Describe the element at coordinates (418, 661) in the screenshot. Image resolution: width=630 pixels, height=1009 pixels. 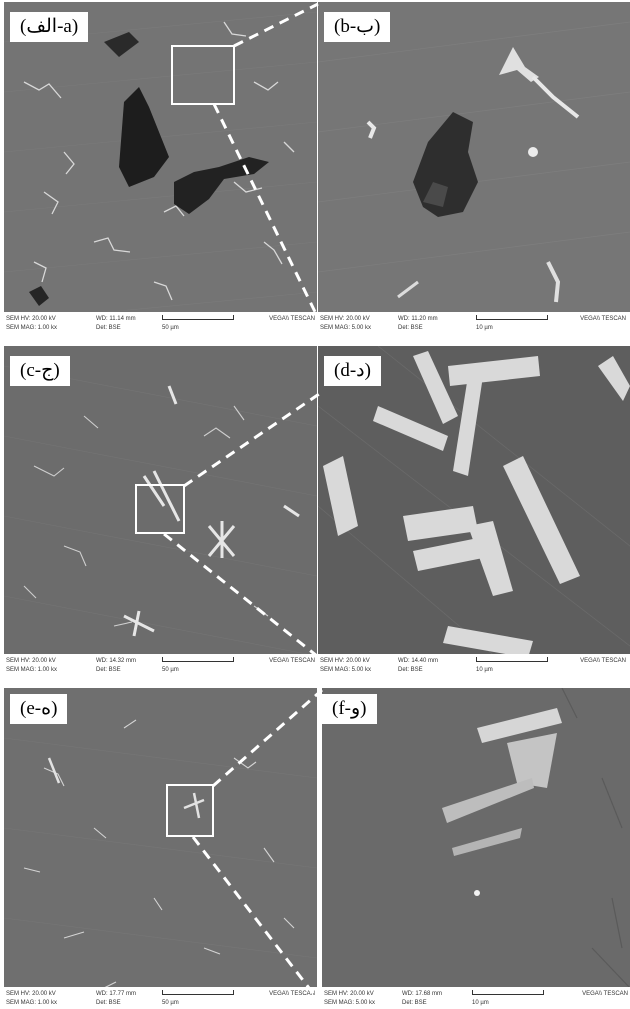
I see `wd-d: WD: 14.40 mm` at that location.